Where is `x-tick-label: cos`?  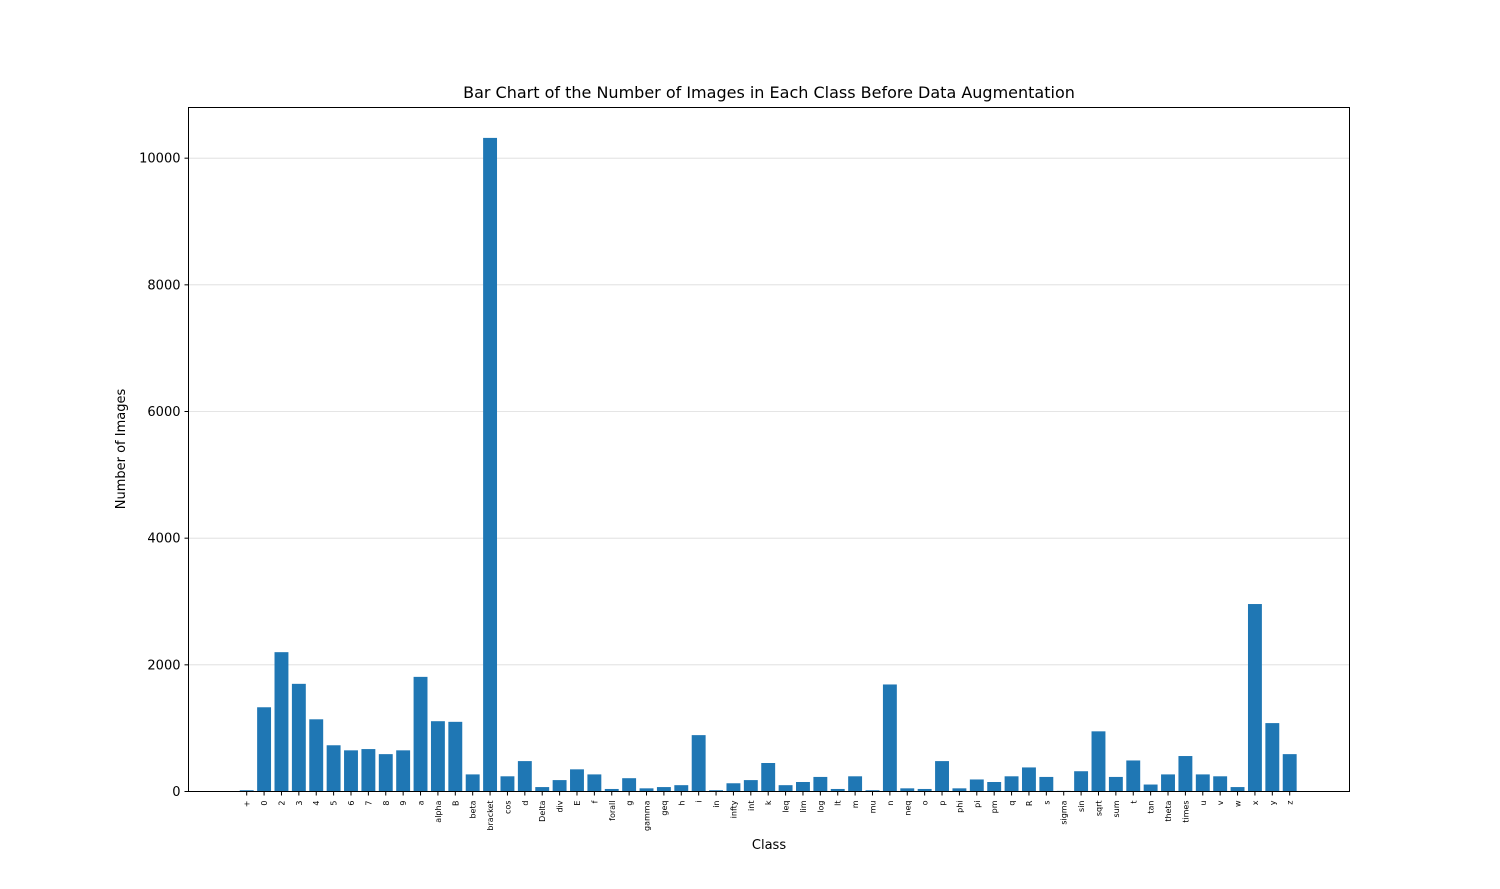 x-tick-label: cos is located at coordinates (507, 807).